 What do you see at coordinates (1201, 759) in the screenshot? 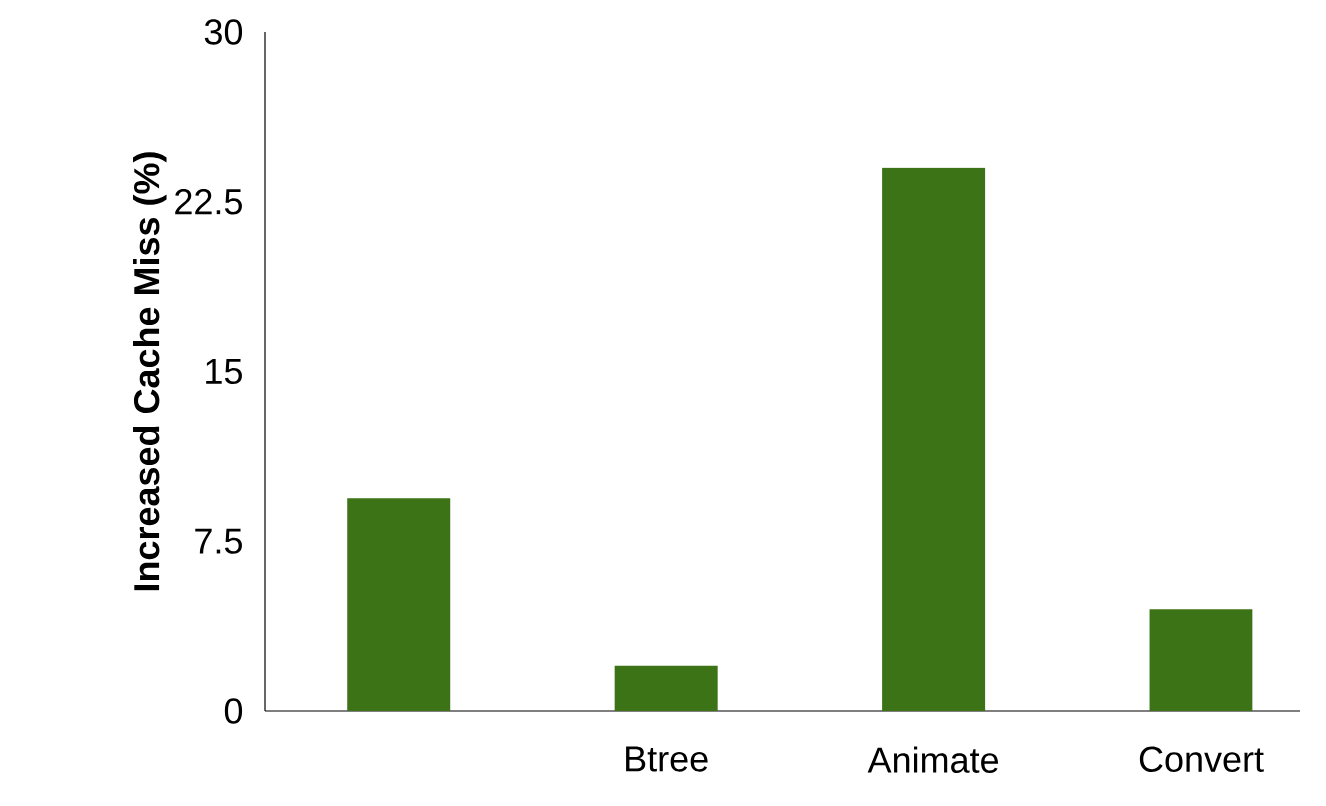
I see `x-tick-label: Convert` at bounding box center [1201, 759].